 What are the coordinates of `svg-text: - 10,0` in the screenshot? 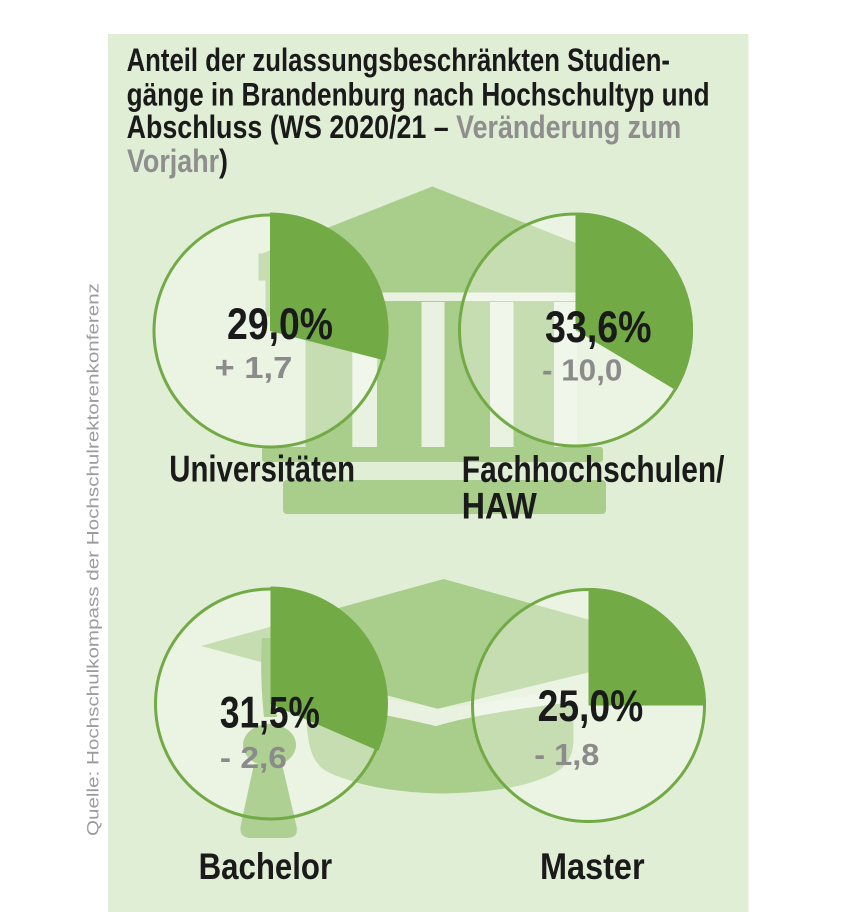 It's located at (582, 370).